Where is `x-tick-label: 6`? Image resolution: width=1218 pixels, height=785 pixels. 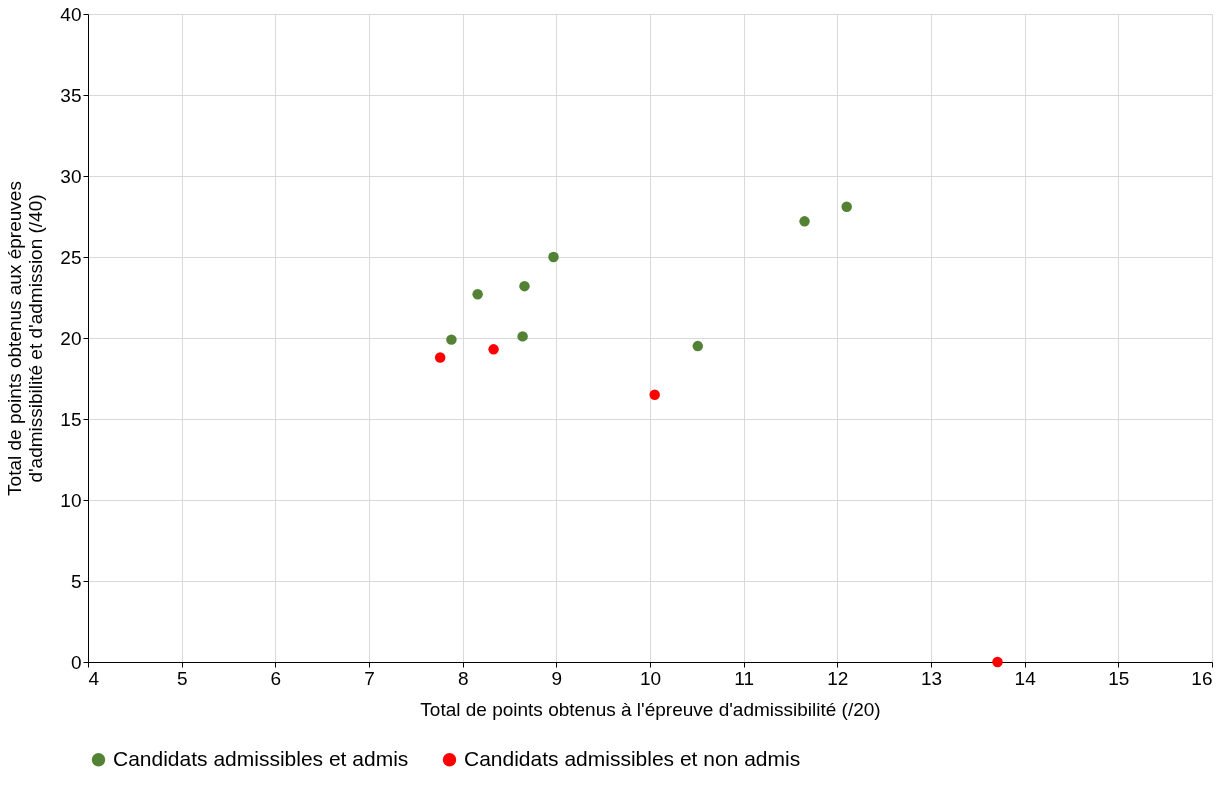 x-tick-label: 6 is located at coordinates (276, 678).